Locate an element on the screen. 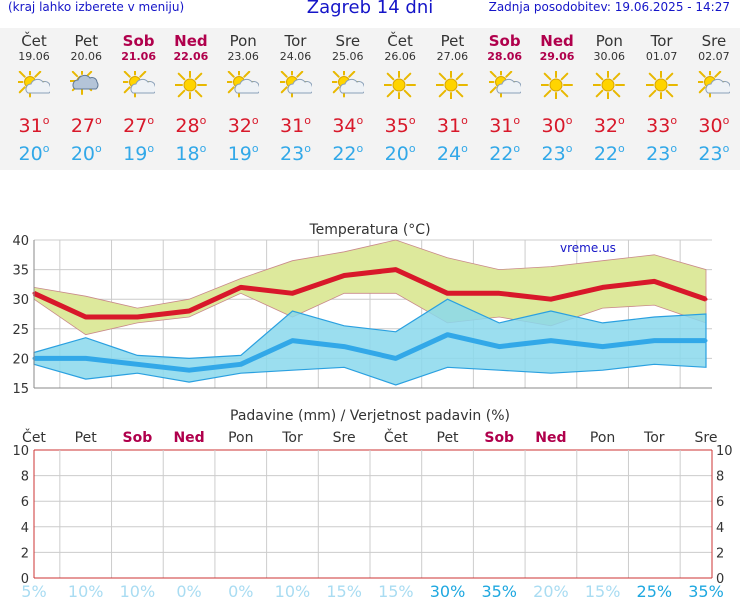 The height and width of the screenshot is (600, 740). temp-tick-label: 30 is located at coordinates (20, 300).